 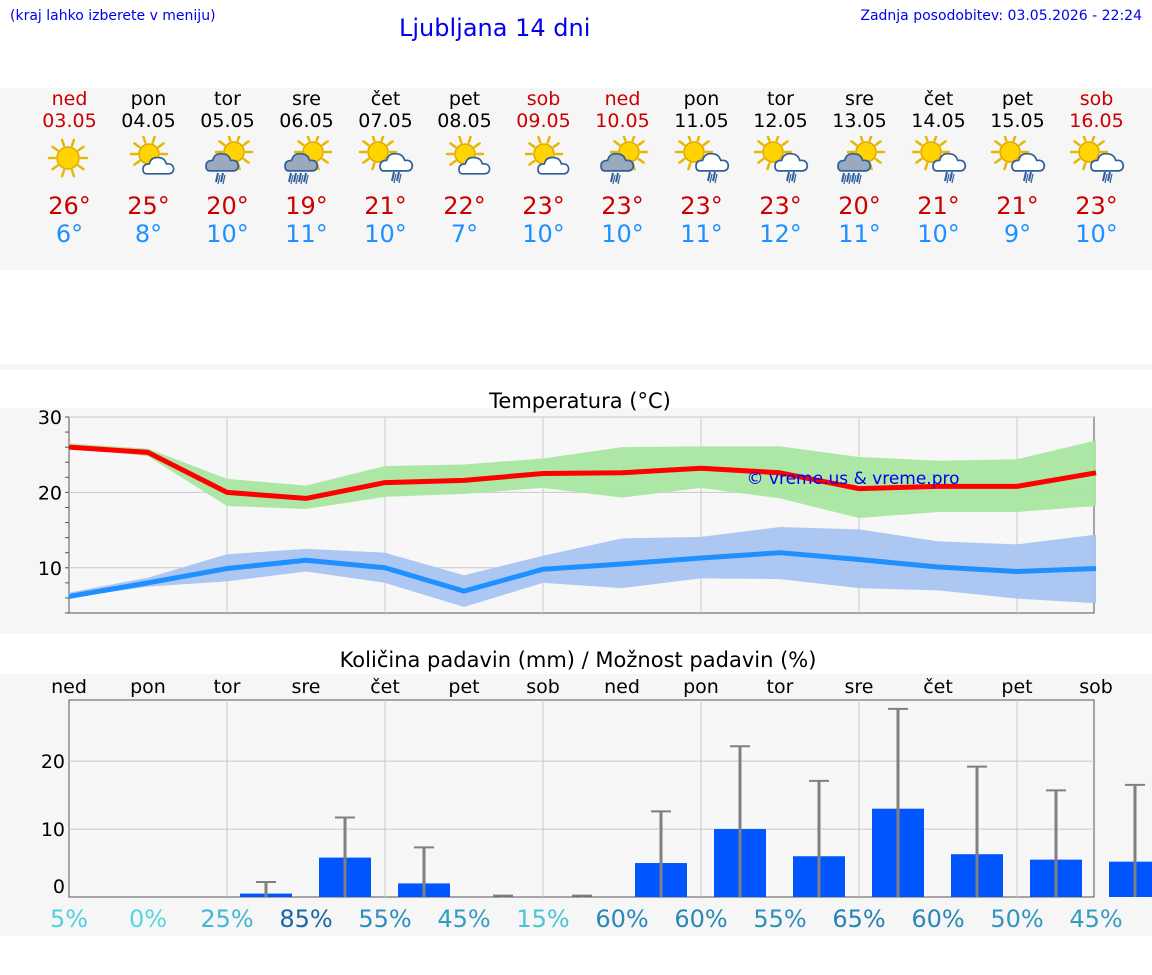 What do you see at coordinates (938, 121) in the screenshot?
I see `day-date: 14.05` at bounding box center [938, 121].